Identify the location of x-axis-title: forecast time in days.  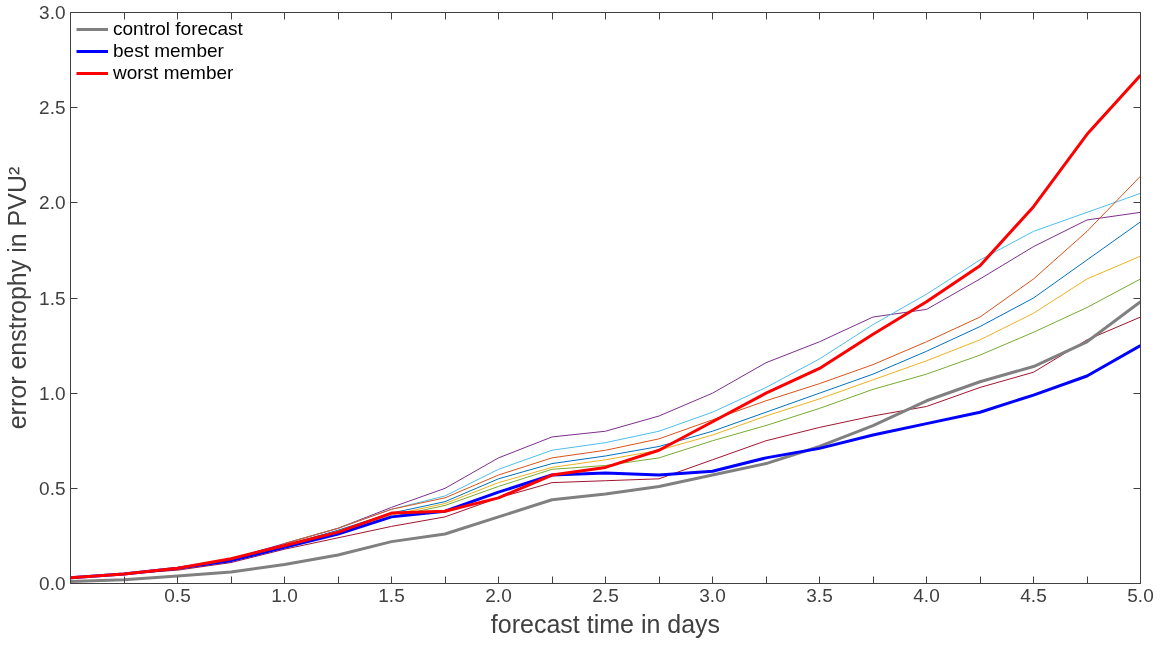
(605, 623).